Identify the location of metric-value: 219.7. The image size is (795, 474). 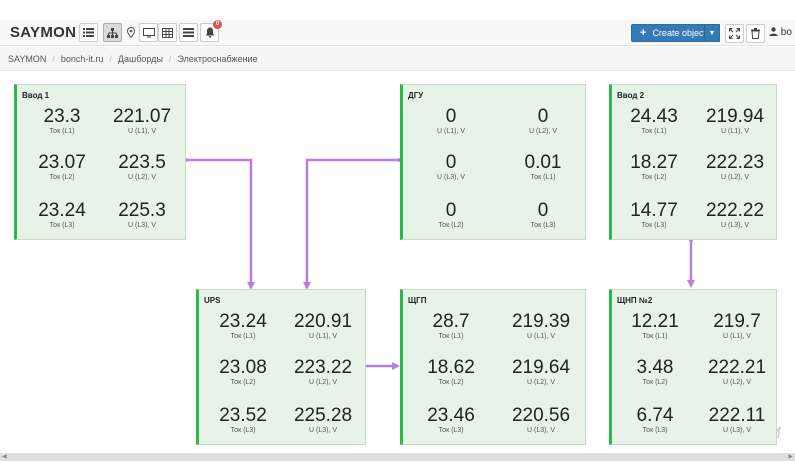
(737, 321).